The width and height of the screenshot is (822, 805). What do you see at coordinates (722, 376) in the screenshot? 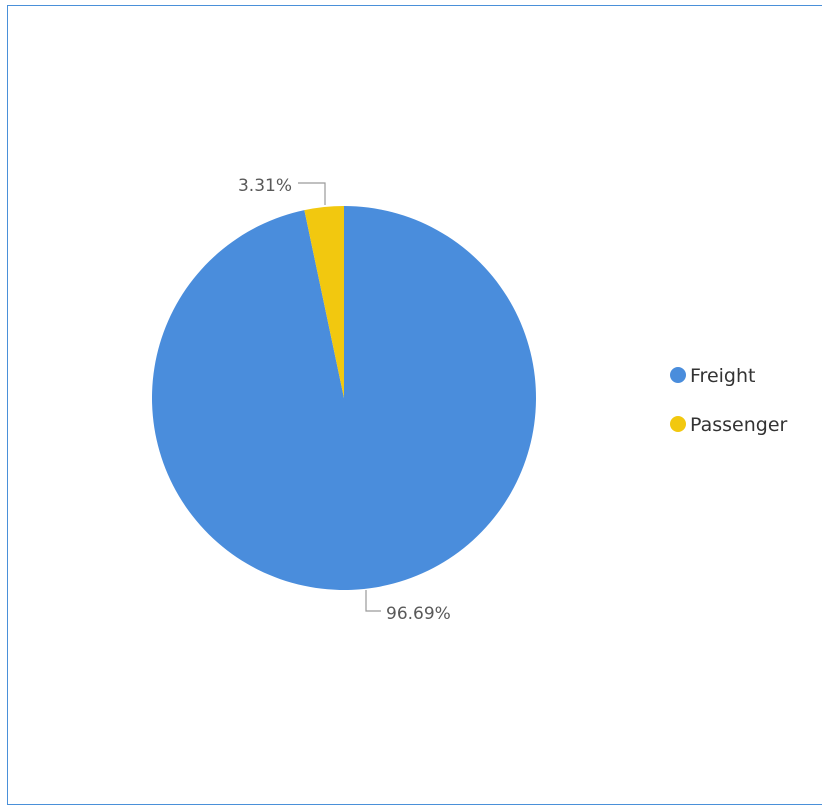
I see `legend-label-freight: Freight` at bounding box center [722, 376].